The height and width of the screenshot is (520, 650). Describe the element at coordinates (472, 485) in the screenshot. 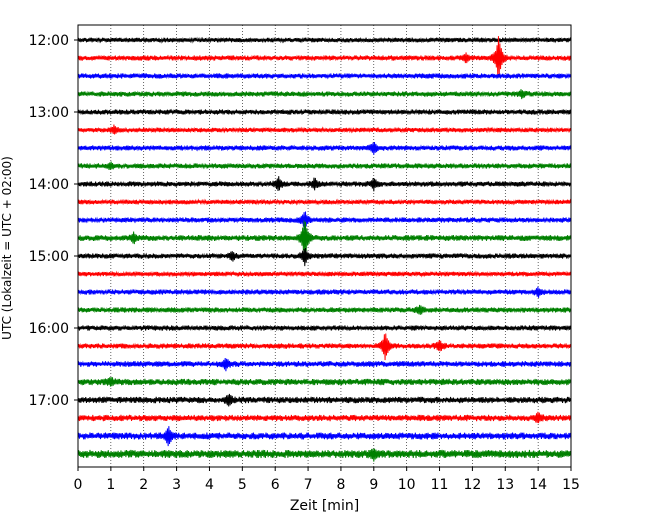

I see `x-tick-label: 12` at that location.